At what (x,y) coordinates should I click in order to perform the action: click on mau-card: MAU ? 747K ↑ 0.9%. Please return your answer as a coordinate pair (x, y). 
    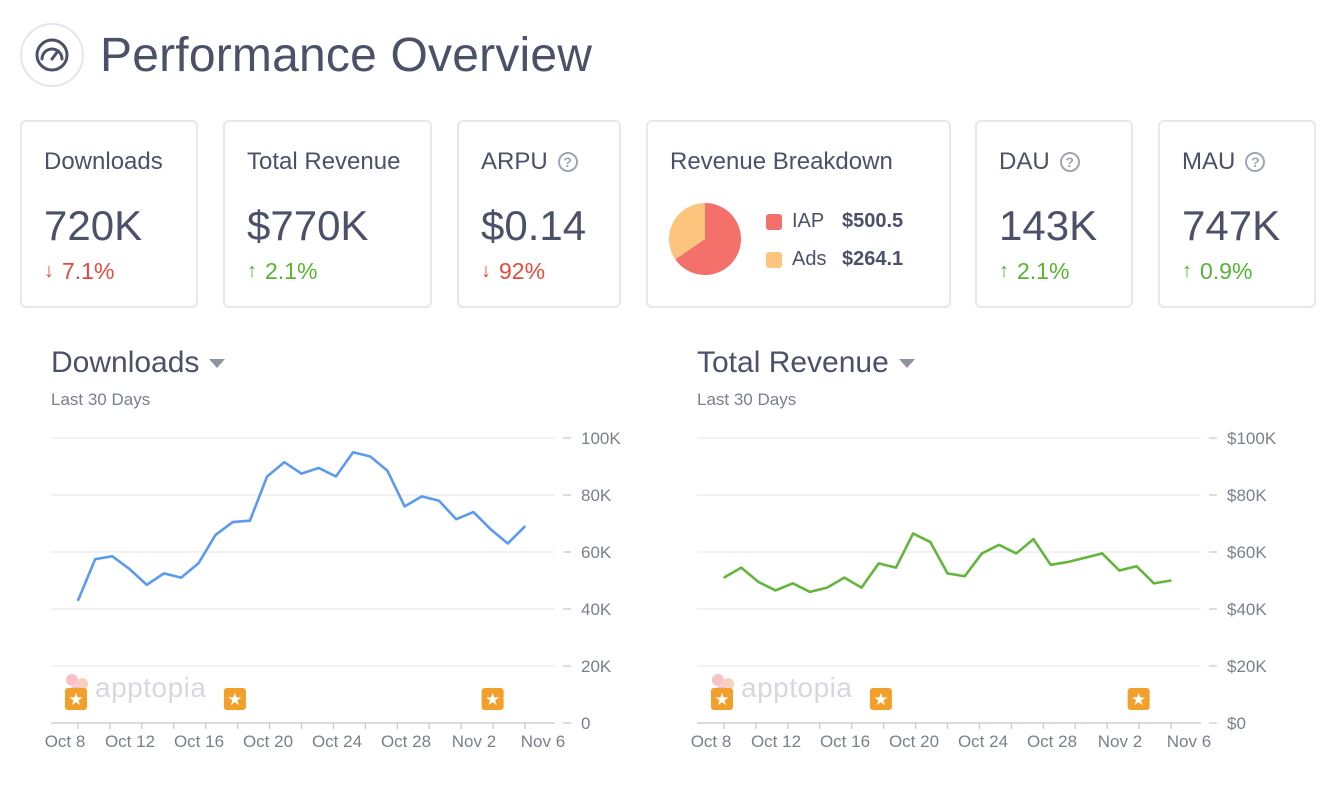
    Looking at the image, I should click on (1237, 214).